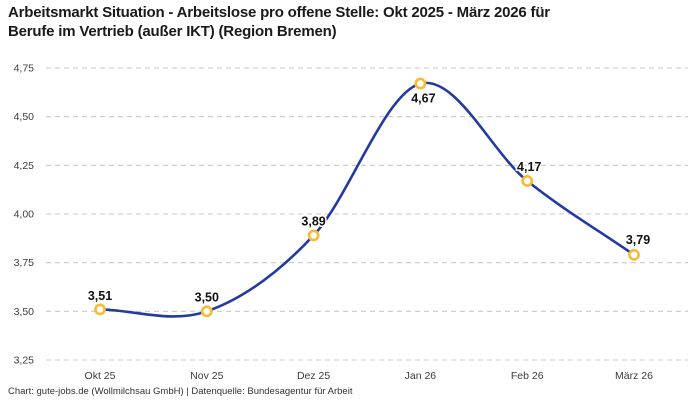 The image size is (700, 400). Describe the element at coordinates (634, 376) in the screenshot. I see `x-axis-label: März 26` at that location.